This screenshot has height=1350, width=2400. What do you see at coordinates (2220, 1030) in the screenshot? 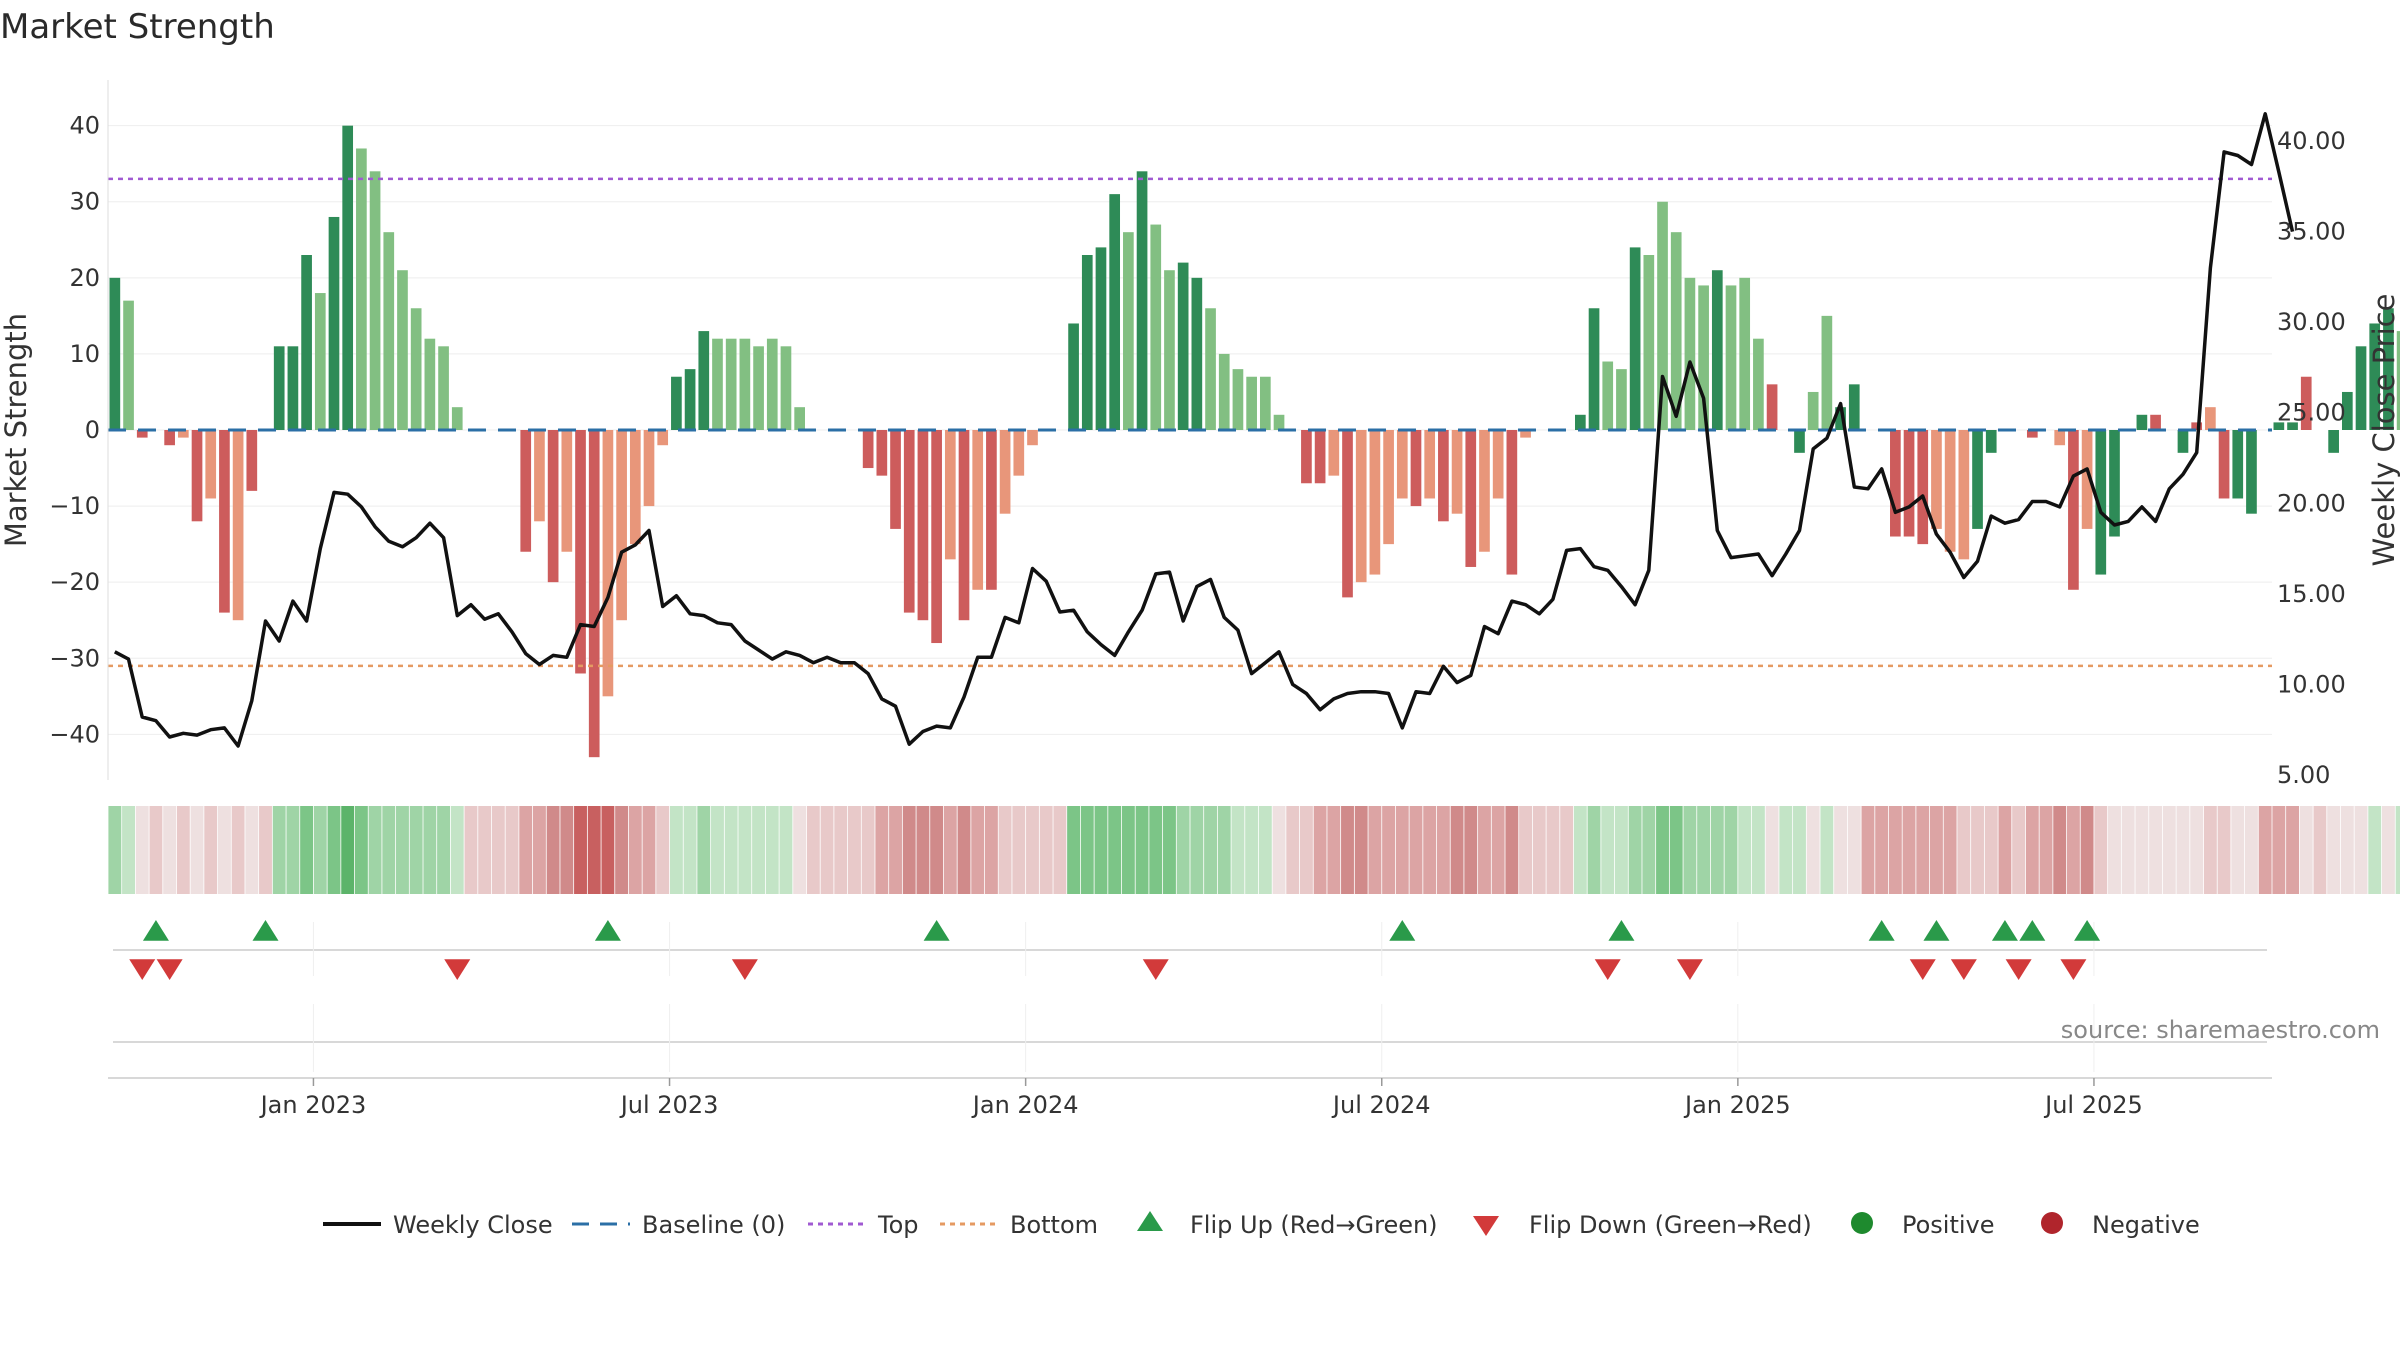
I see `source-label: source: sharemaestro.com` at bounding box center [2220, 1030].